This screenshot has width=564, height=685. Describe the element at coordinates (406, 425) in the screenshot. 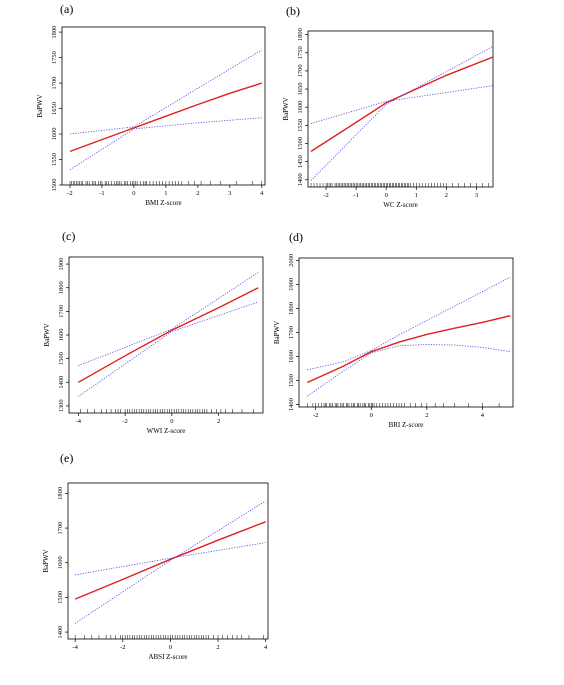

I see `x-axis-title: BRI Z-score` at that location.